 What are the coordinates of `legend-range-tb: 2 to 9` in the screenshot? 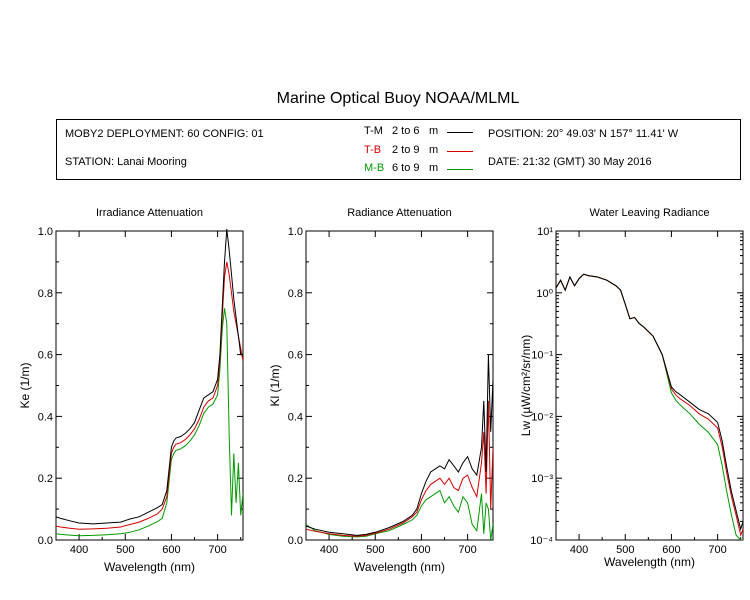 It's located at (406, 150).